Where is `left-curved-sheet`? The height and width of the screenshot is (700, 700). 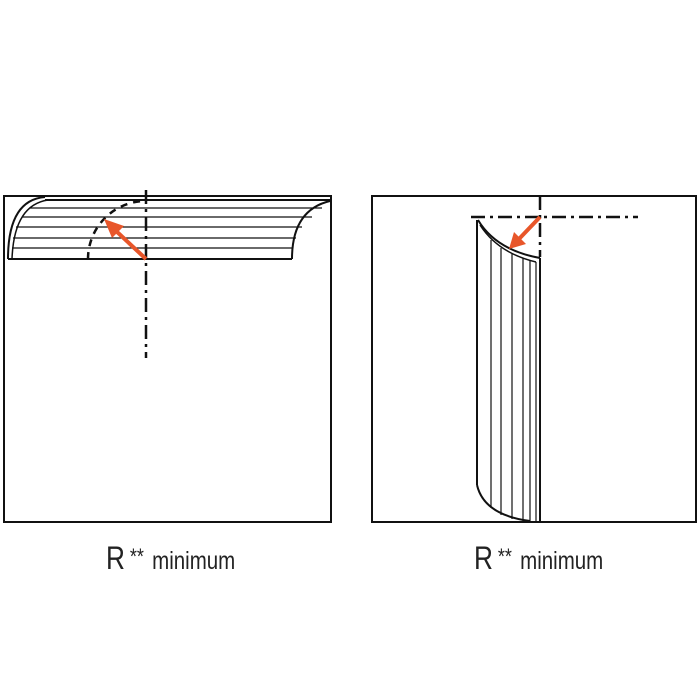
left-curved-sheet is located at coordinates (169, 228).